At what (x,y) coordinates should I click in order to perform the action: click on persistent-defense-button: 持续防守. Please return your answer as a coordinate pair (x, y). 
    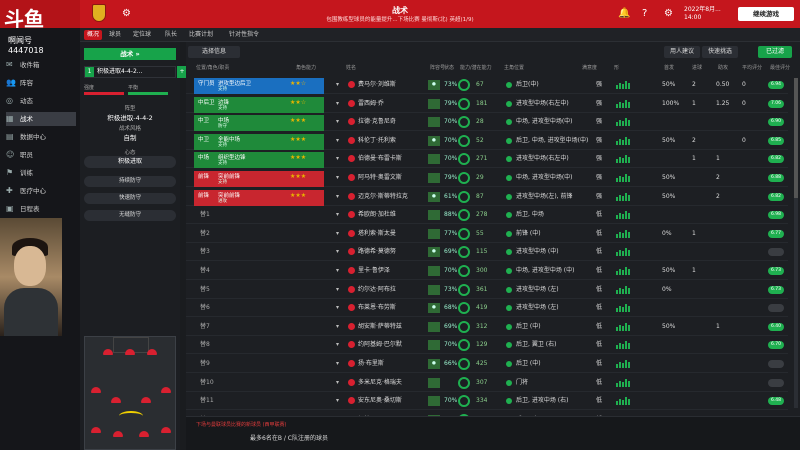
    Looking at the image, I should click on (130, 181).